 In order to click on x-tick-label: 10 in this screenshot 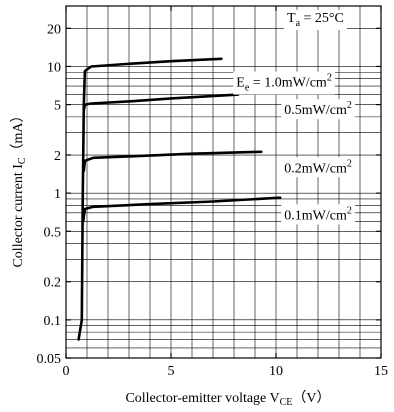, I will do `click(276, 371)`.